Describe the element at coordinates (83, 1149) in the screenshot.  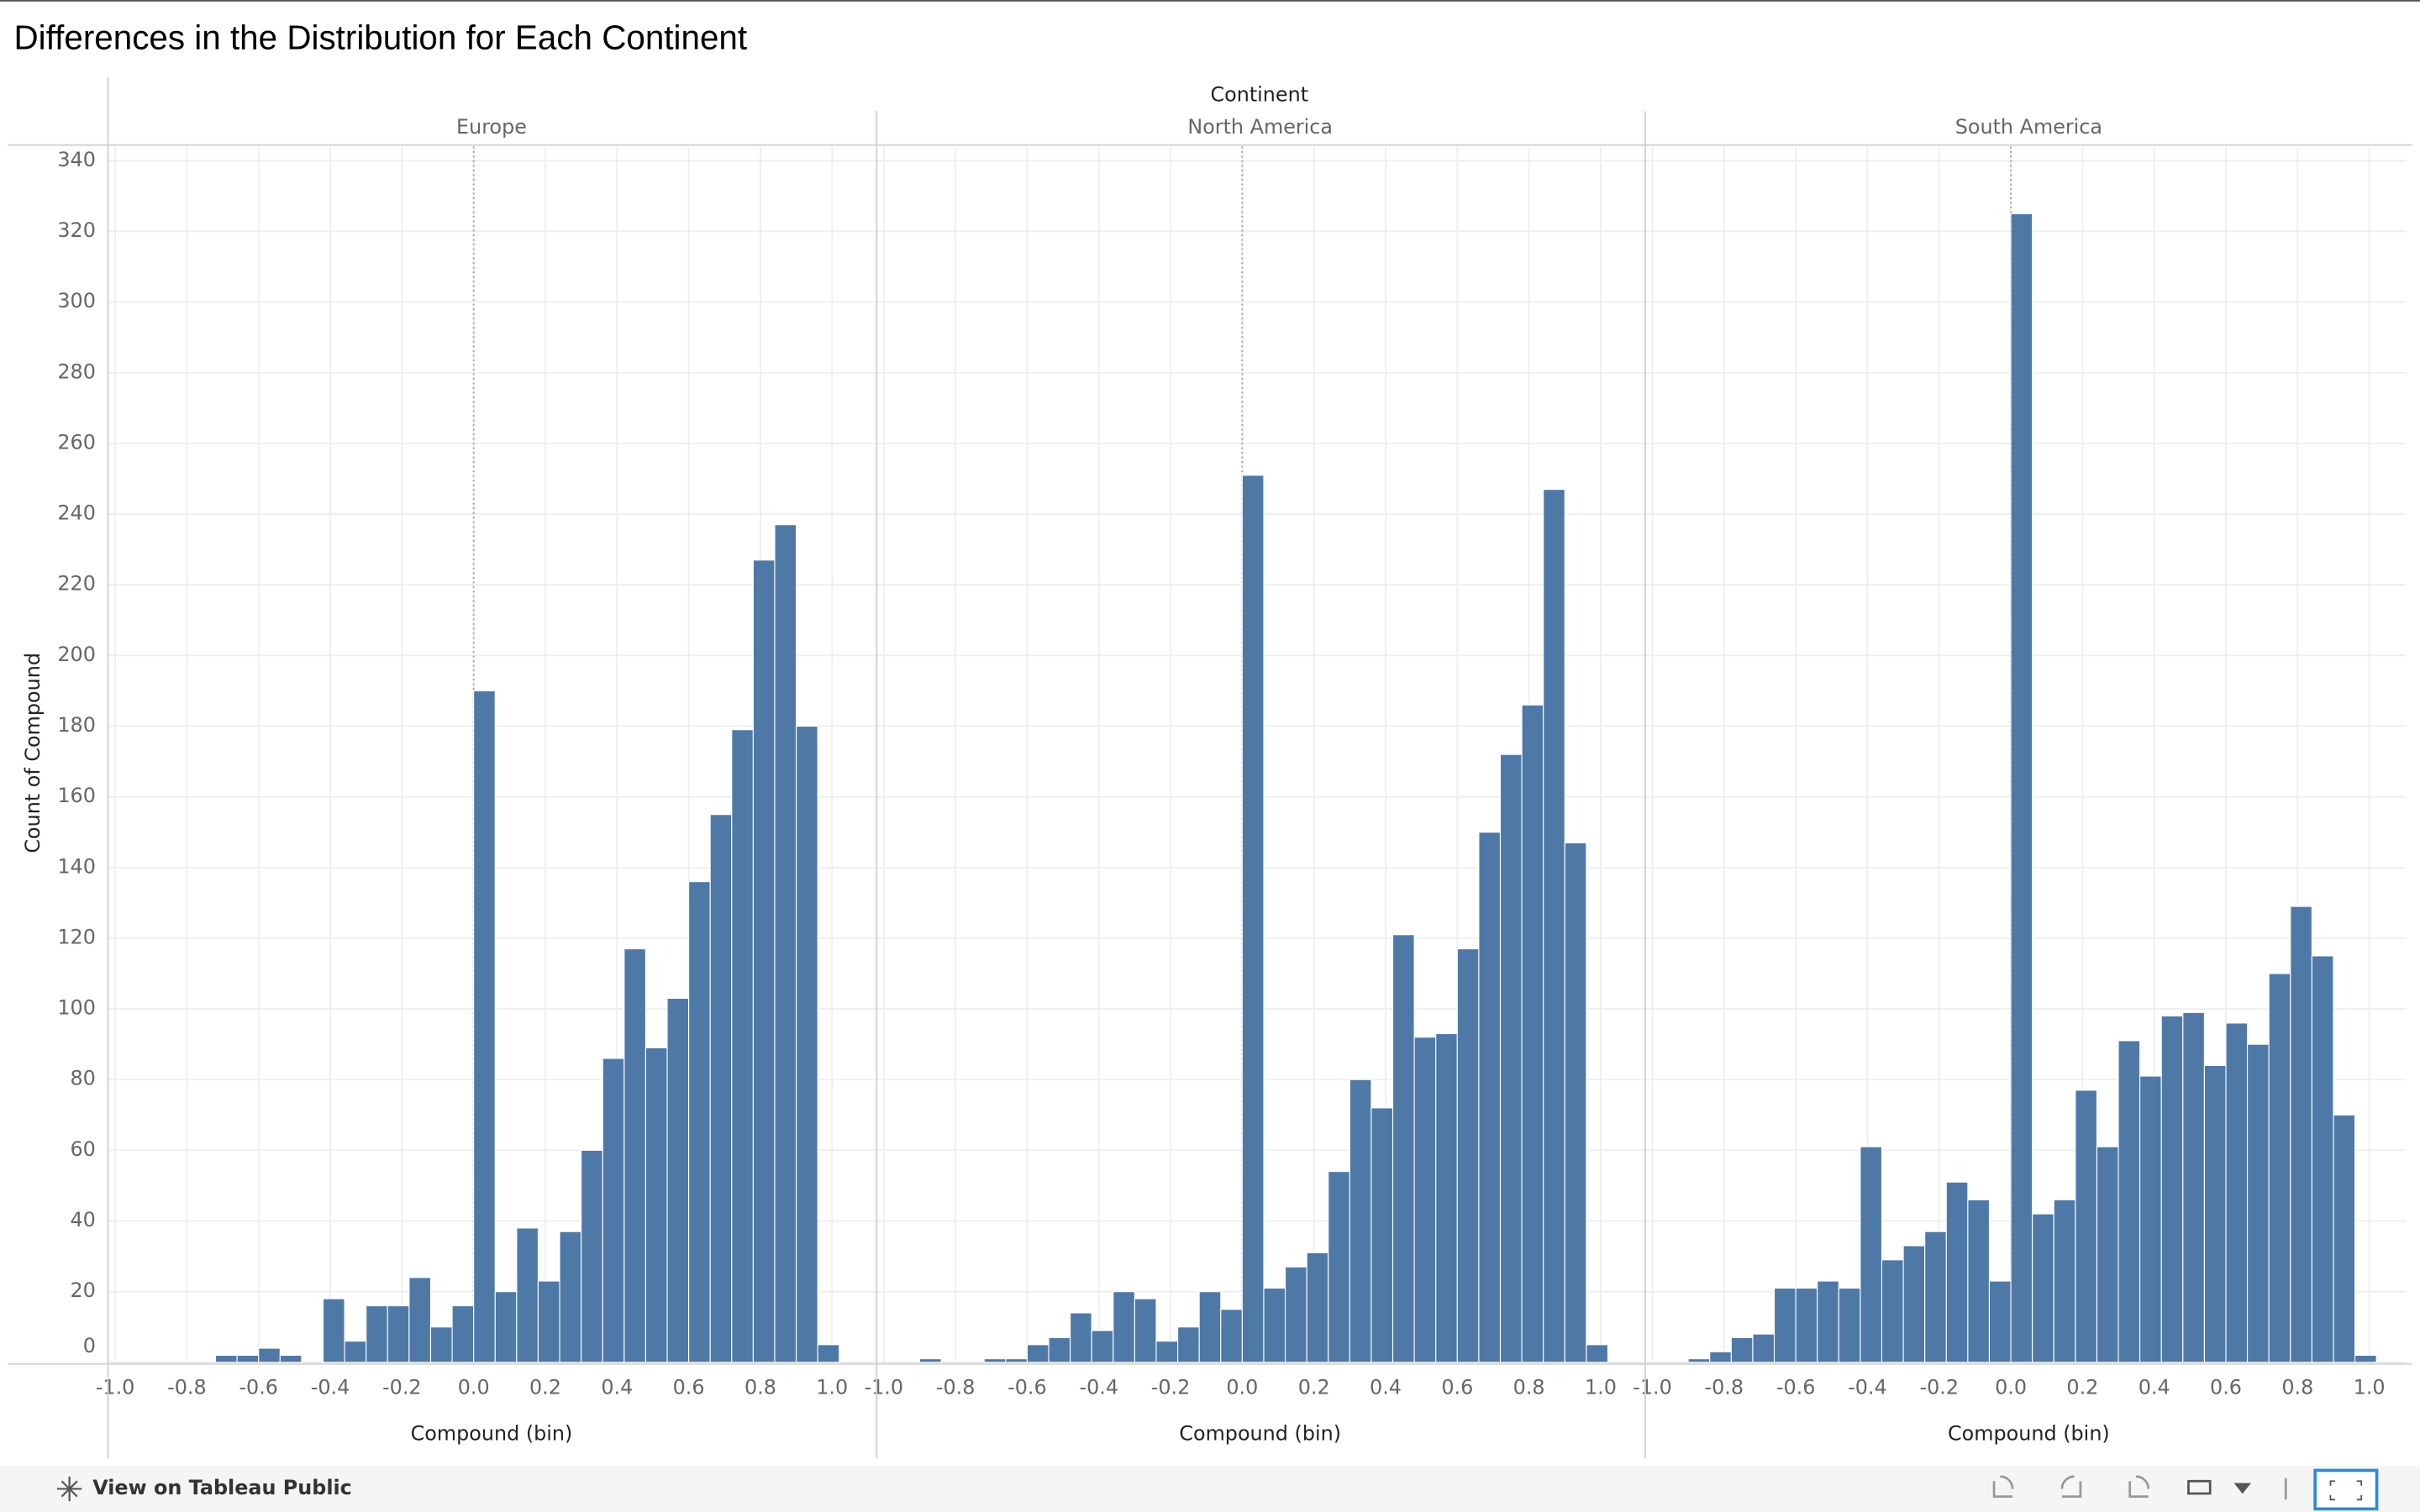
I see `y-tick-label: 60` at that location.